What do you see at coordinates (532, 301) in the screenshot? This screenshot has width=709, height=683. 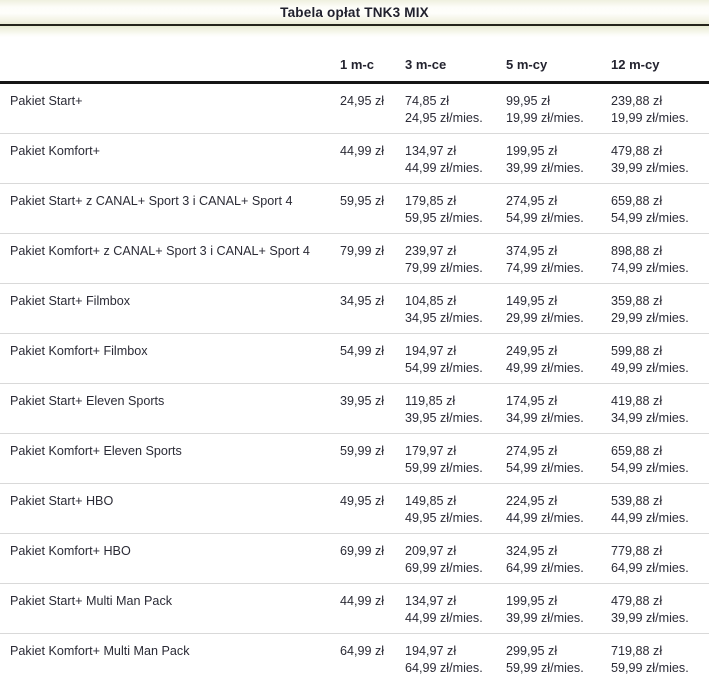 I see `price-5m-total: 149,95 zł` at bounding box center [532, 301].